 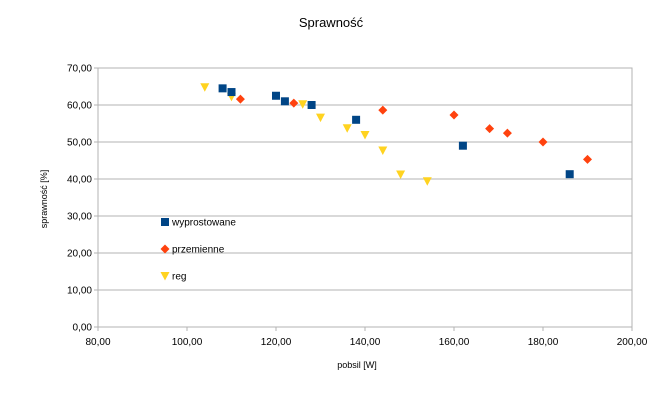 I want to click on chart-title: Sprawność, so click(x=331, y=22).